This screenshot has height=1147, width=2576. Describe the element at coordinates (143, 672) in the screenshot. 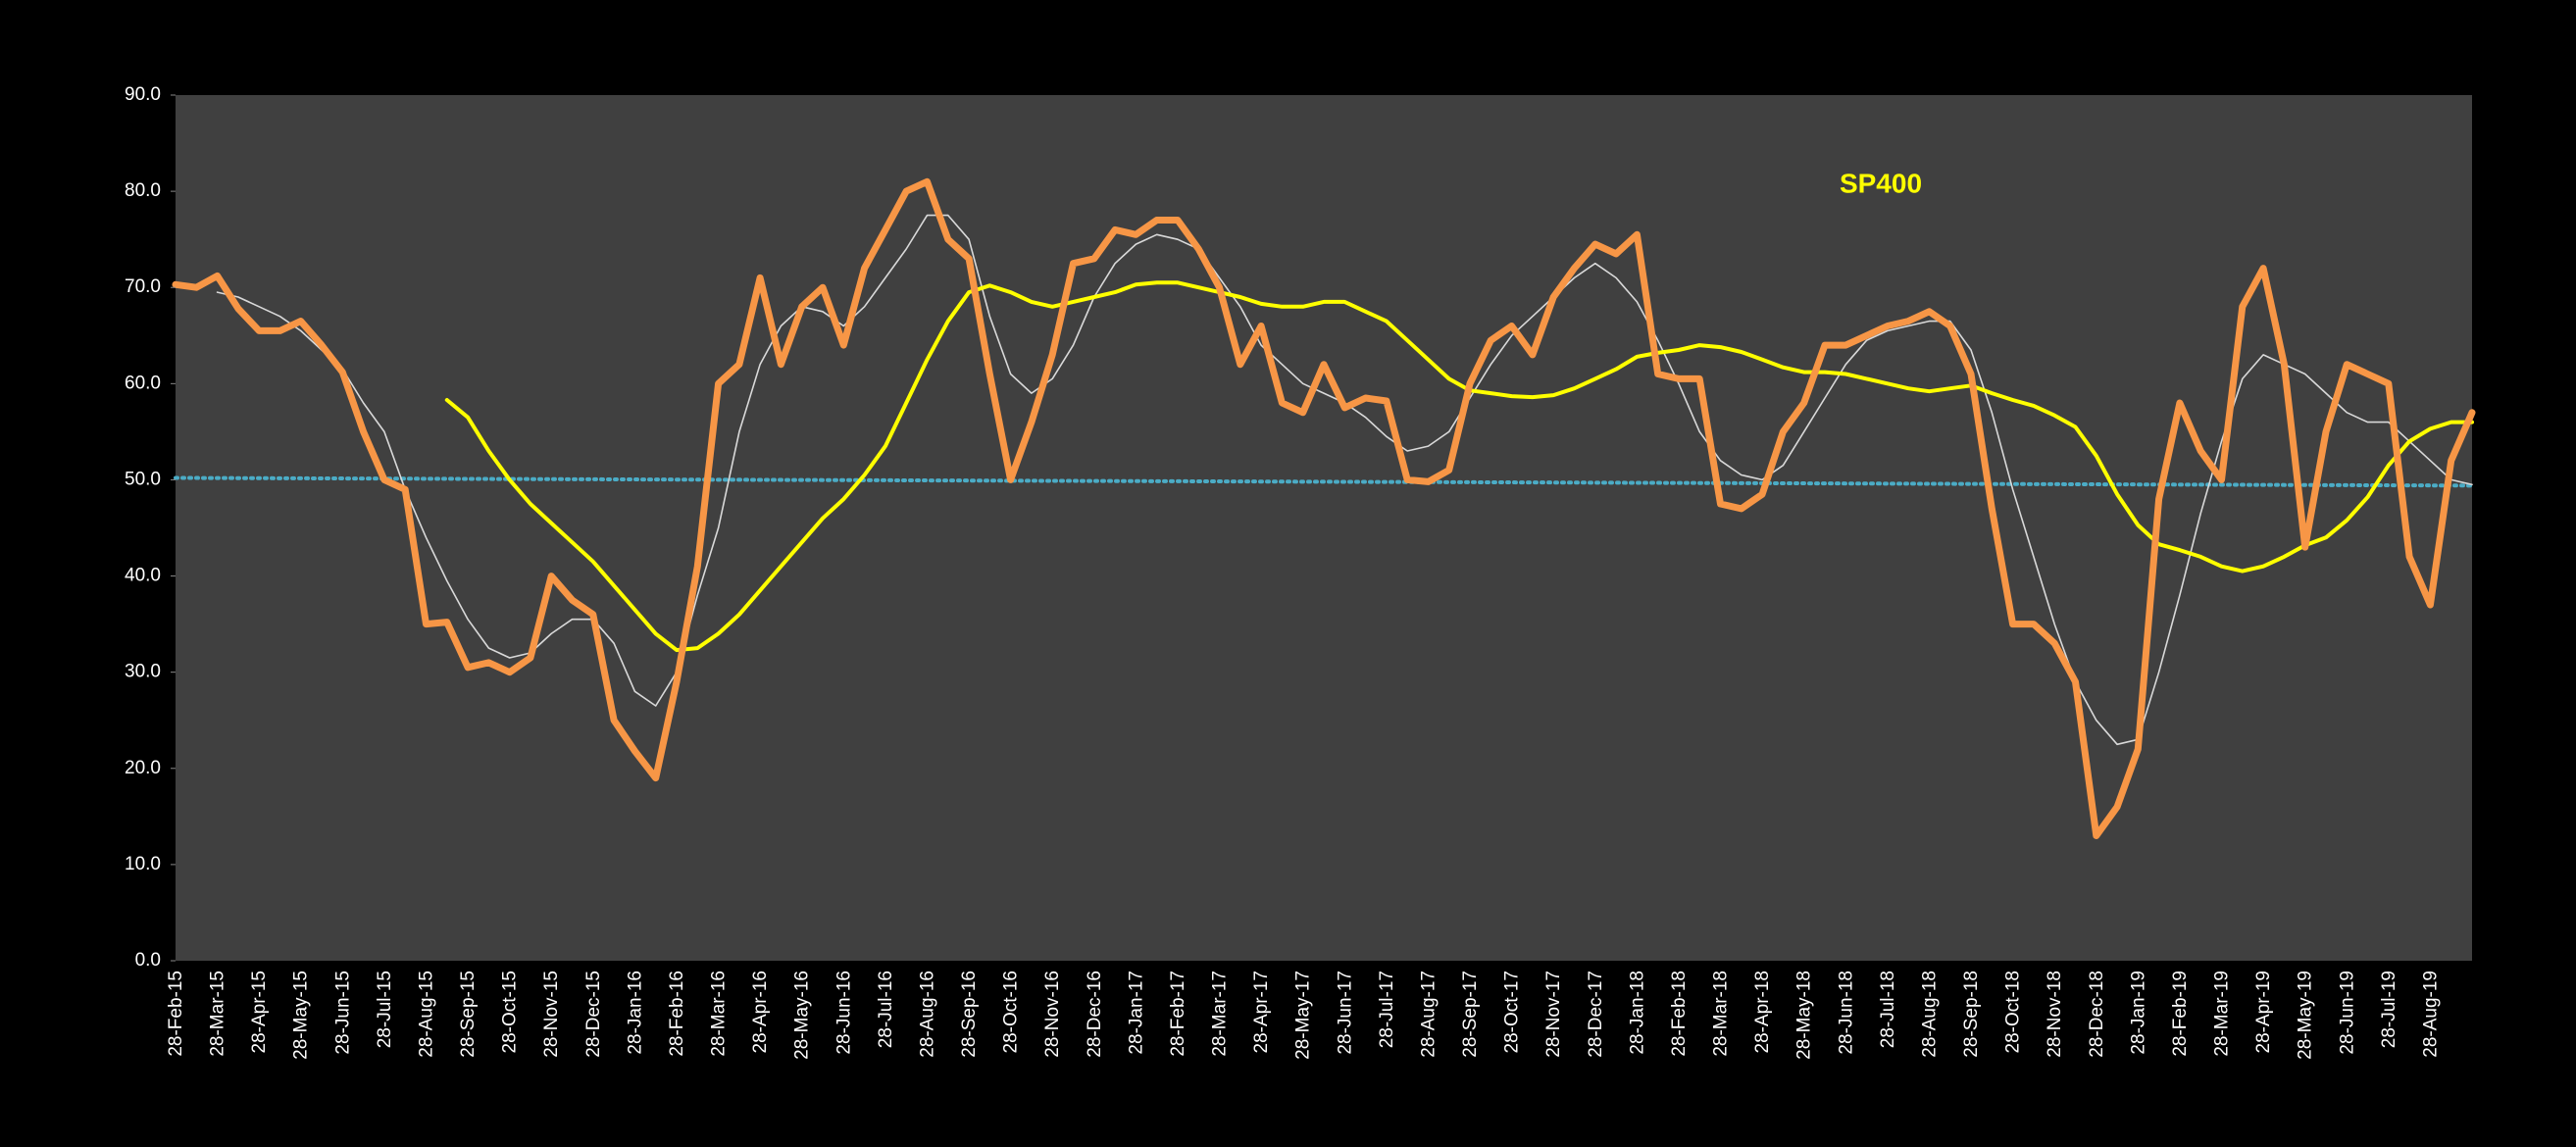

I see `y-tick-label: 30.0` at that location.